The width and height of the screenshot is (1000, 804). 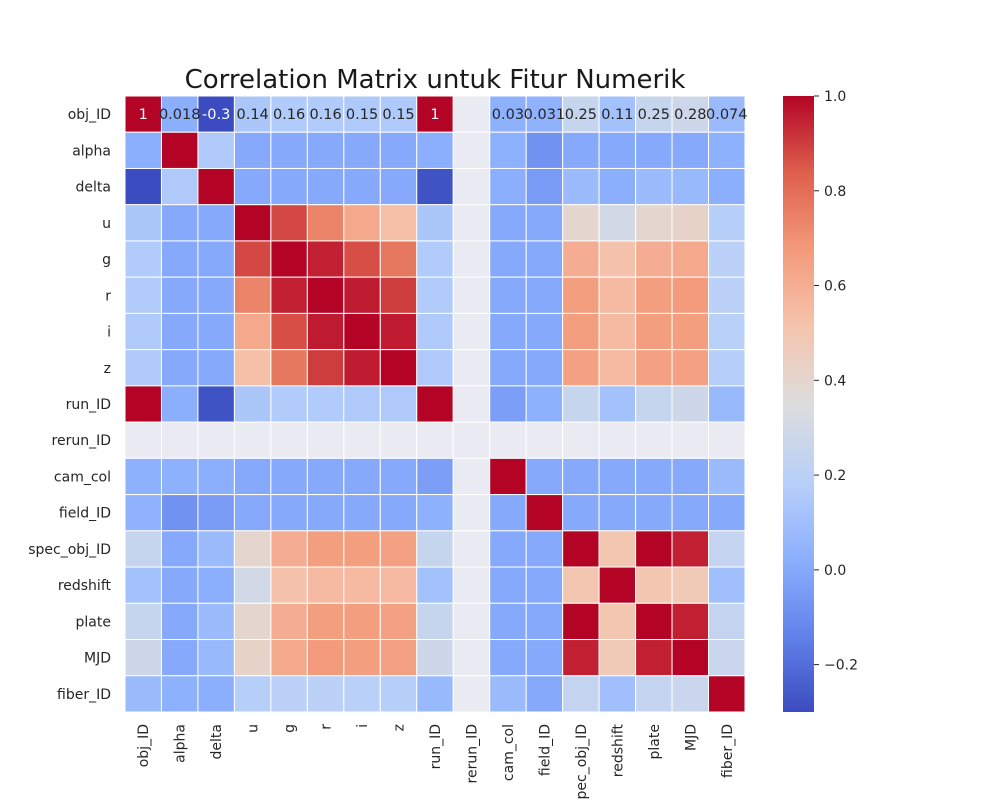 What do you see at coordinates (472, 753) in the screenshot?
I see `column-label: rerun_ID` at bounding box center [472, 753].